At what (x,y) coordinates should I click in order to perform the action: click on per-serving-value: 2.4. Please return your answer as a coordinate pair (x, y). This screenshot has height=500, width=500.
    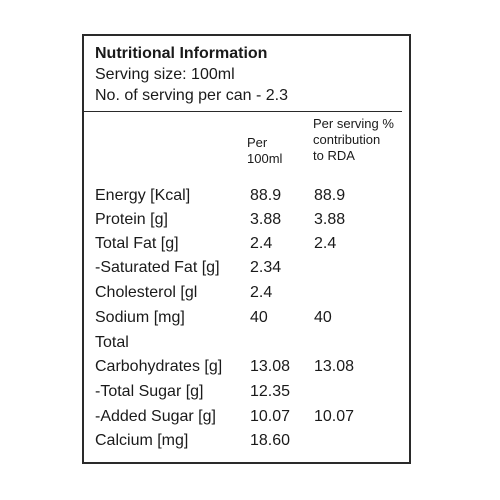
    Looking at the image, I should click on (325, 243).